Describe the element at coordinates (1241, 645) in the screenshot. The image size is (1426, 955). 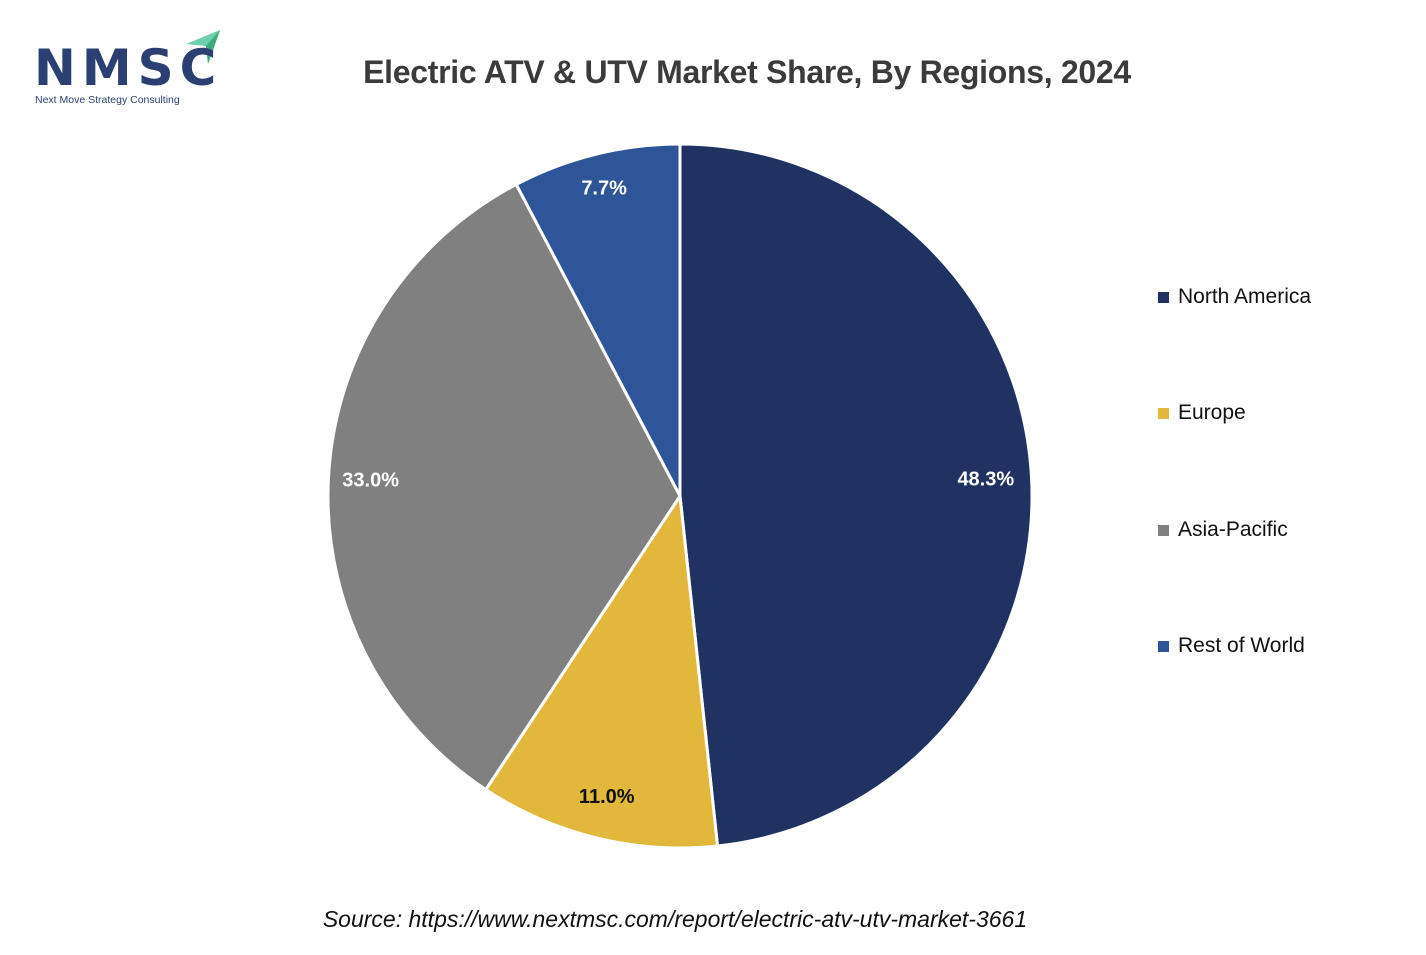
I see `legend-label: Rest of World` at that location.